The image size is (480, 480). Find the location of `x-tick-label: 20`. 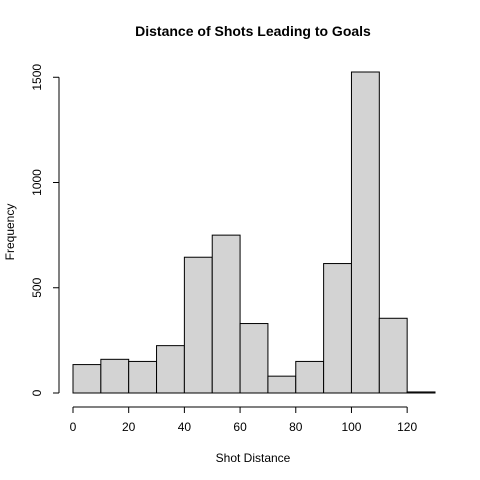

x-tick-label: 20 is located at coordinates (129, 427).